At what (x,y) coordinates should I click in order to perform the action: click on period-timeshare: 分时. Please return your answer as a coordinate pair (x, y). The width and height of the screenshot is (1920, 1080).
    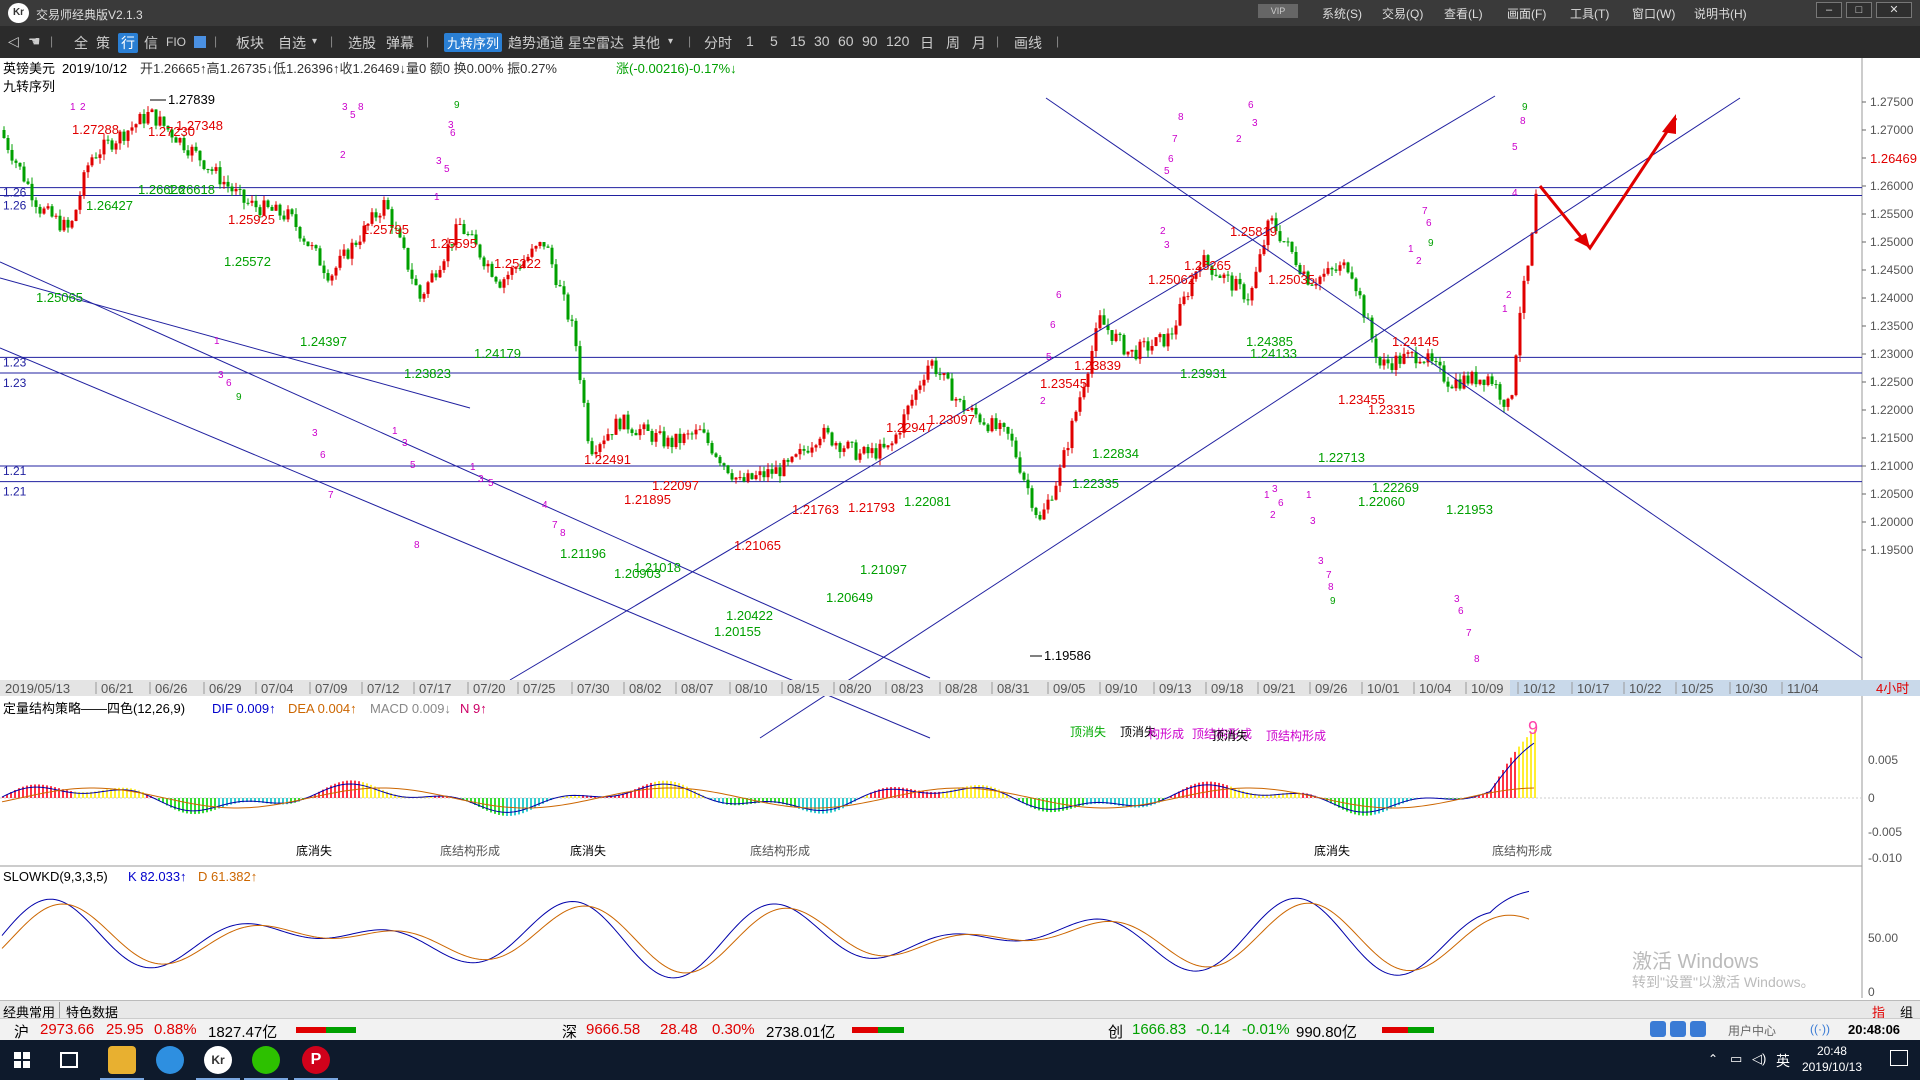
    Looking at the image, I should click on (718, 43).